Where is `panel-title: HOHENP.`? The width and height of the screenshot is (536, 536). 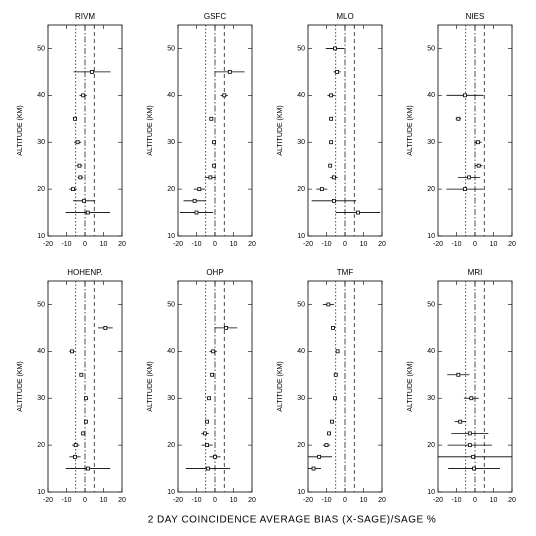 panel-title: HOHENP. is located at coordinates (84, 272).